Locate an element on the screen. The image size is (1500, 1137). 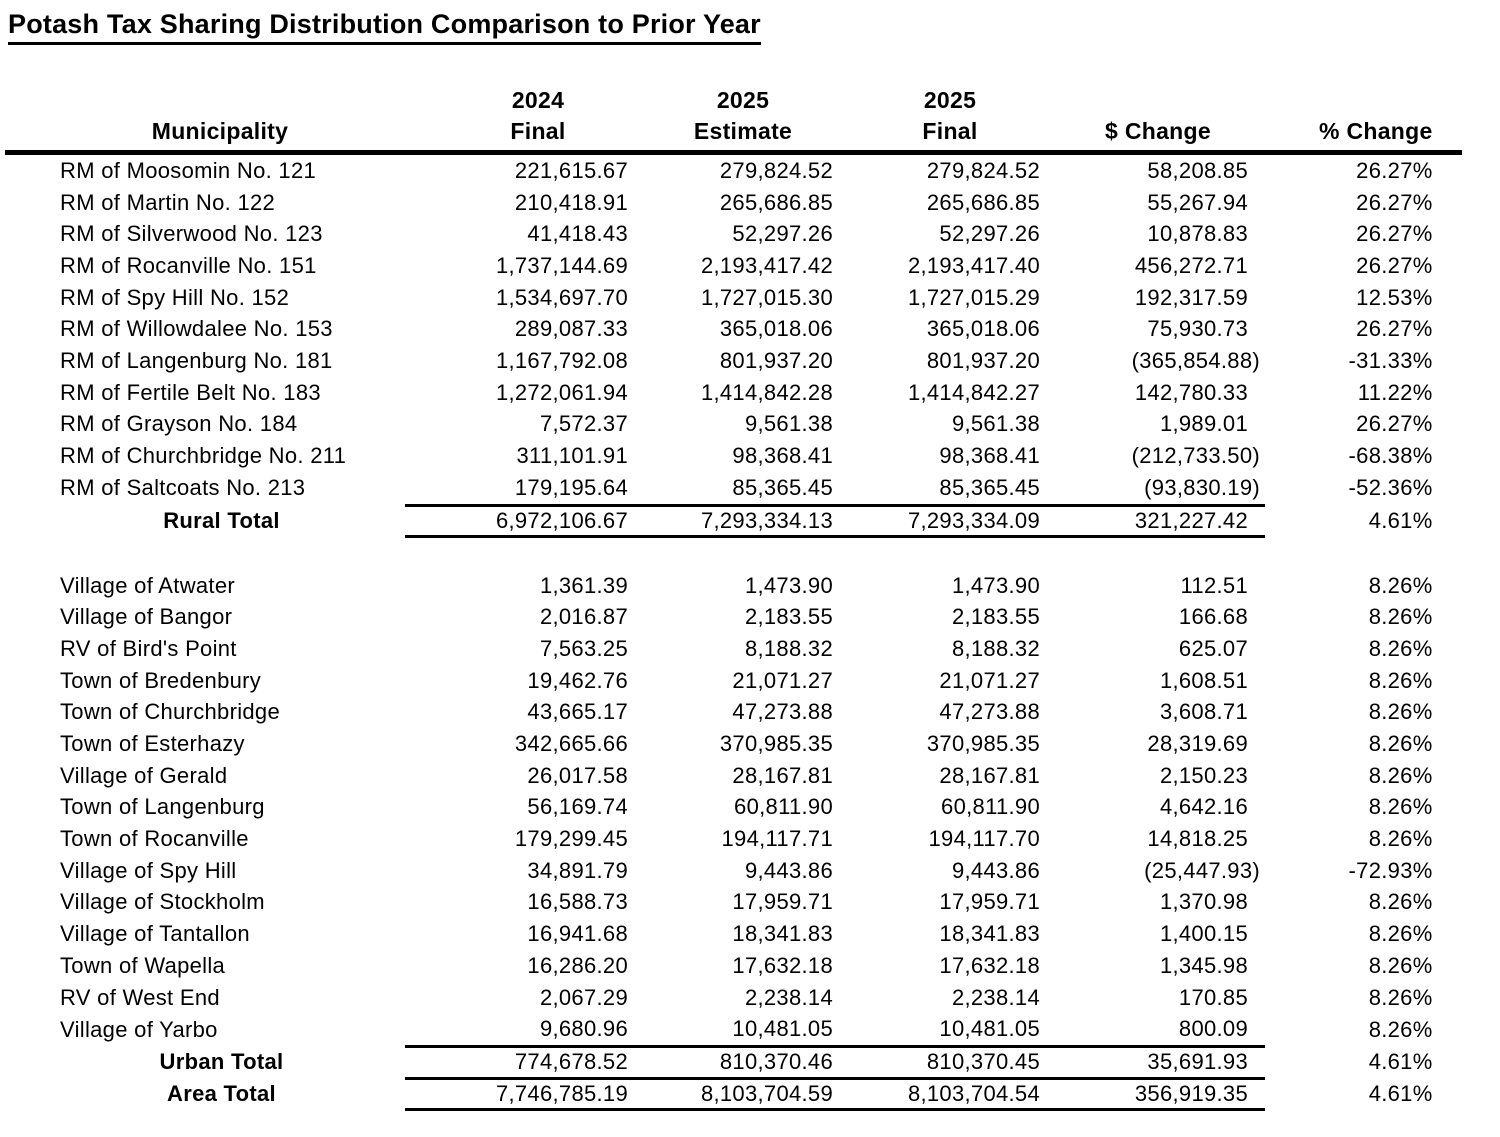
value-cell: 2,193,417.42 is located at coordinates (766, 265).